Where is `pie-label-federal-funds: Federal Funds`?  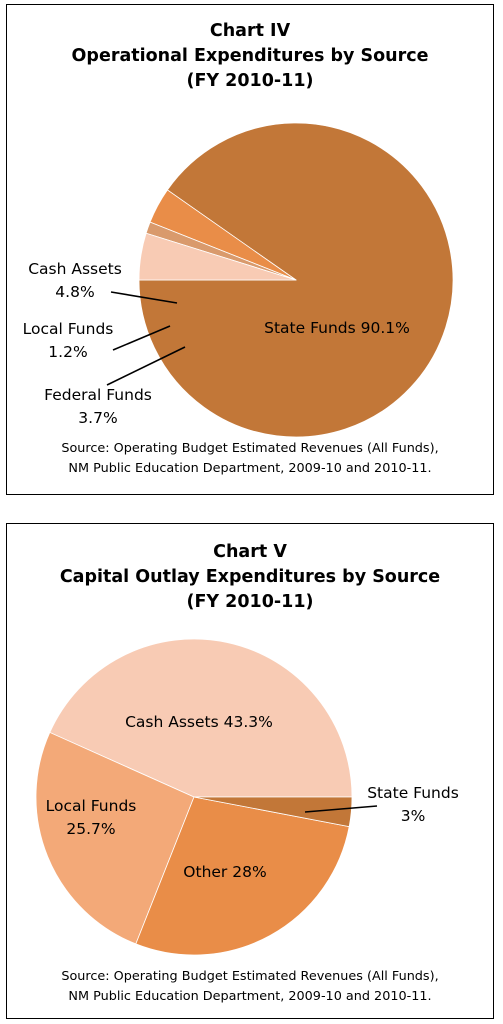 pie-label-federal-funds: Federal Funds is located at coordinates (98, 395).